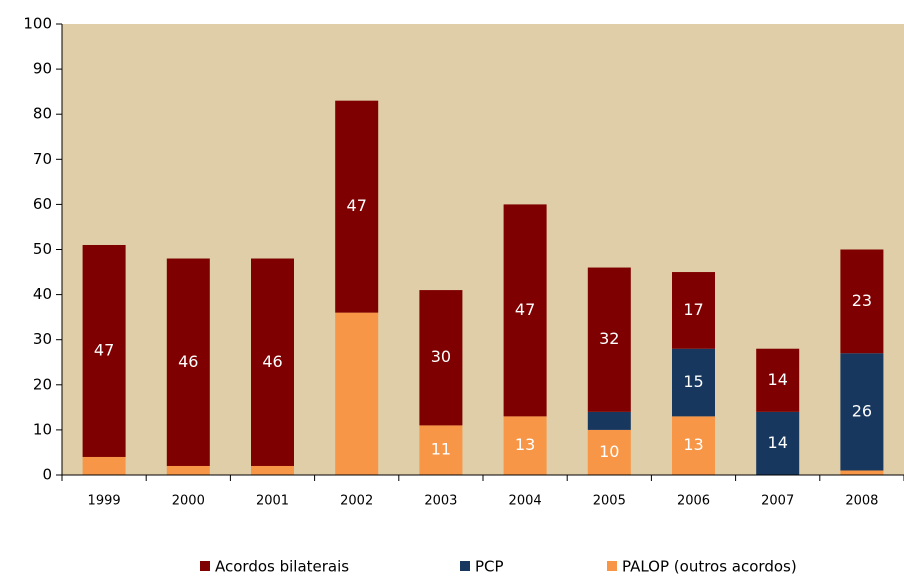 The width and height of the screenshot is (904, 576). I want to click on x-tick-label: 2006, so click(693, 501).